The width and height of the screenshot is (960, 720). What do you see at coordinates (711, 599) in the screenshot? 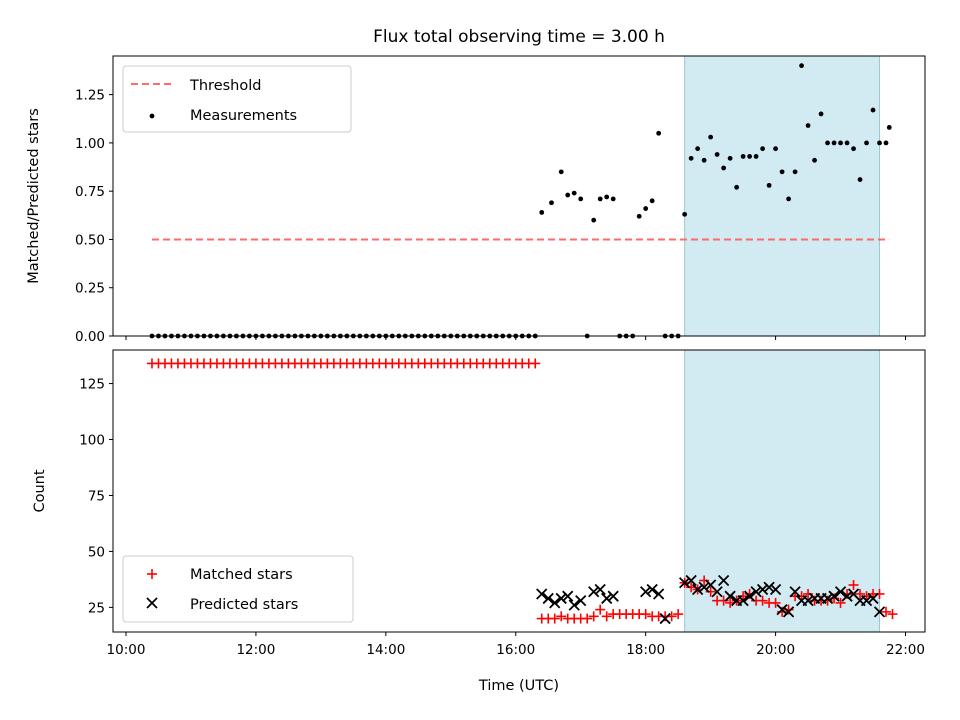
I see `predicted-star-points` at bounding box center [711, 599].